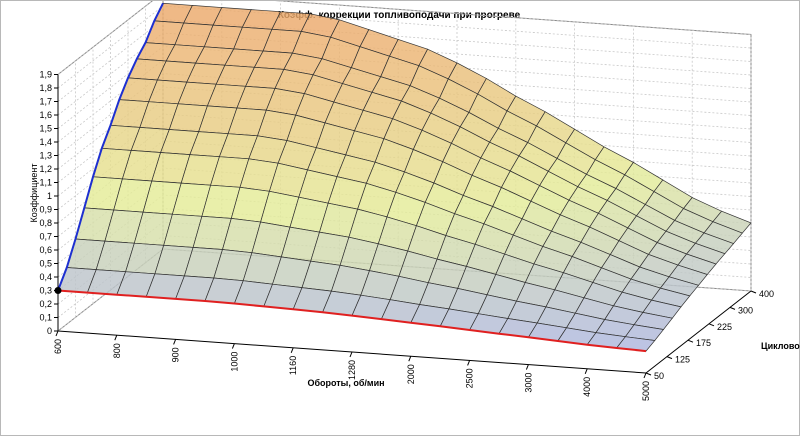 Image resolution: width=800 pixels, height=437 pixels. Describe the element at coordinates (352, 321) in the screenshot. I see `front-edge-line` at that location.